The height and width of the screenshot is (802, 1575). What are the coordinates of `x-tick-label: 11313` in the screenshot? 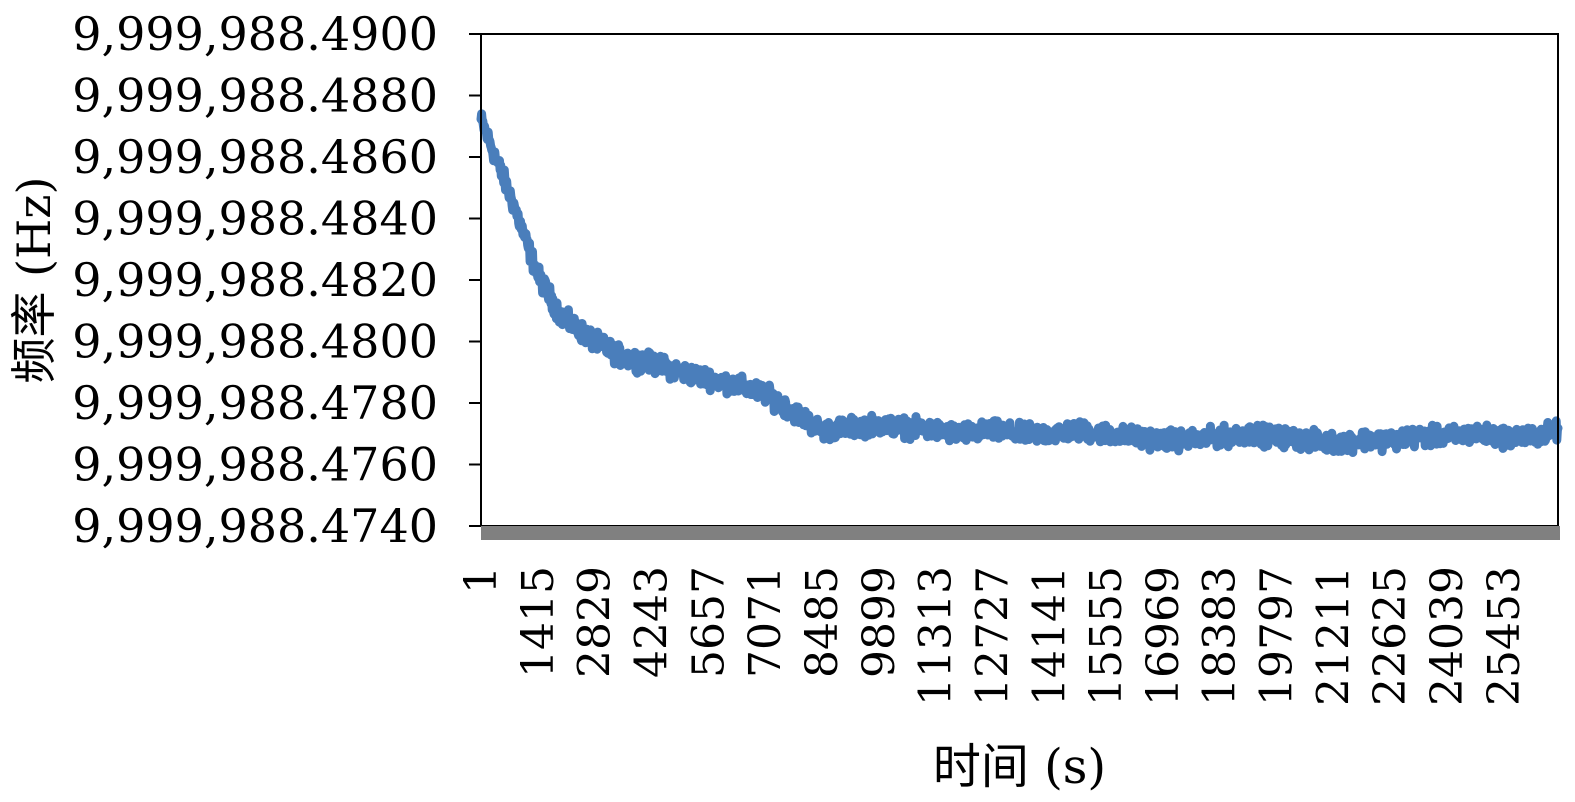 It's located at (936, 636).